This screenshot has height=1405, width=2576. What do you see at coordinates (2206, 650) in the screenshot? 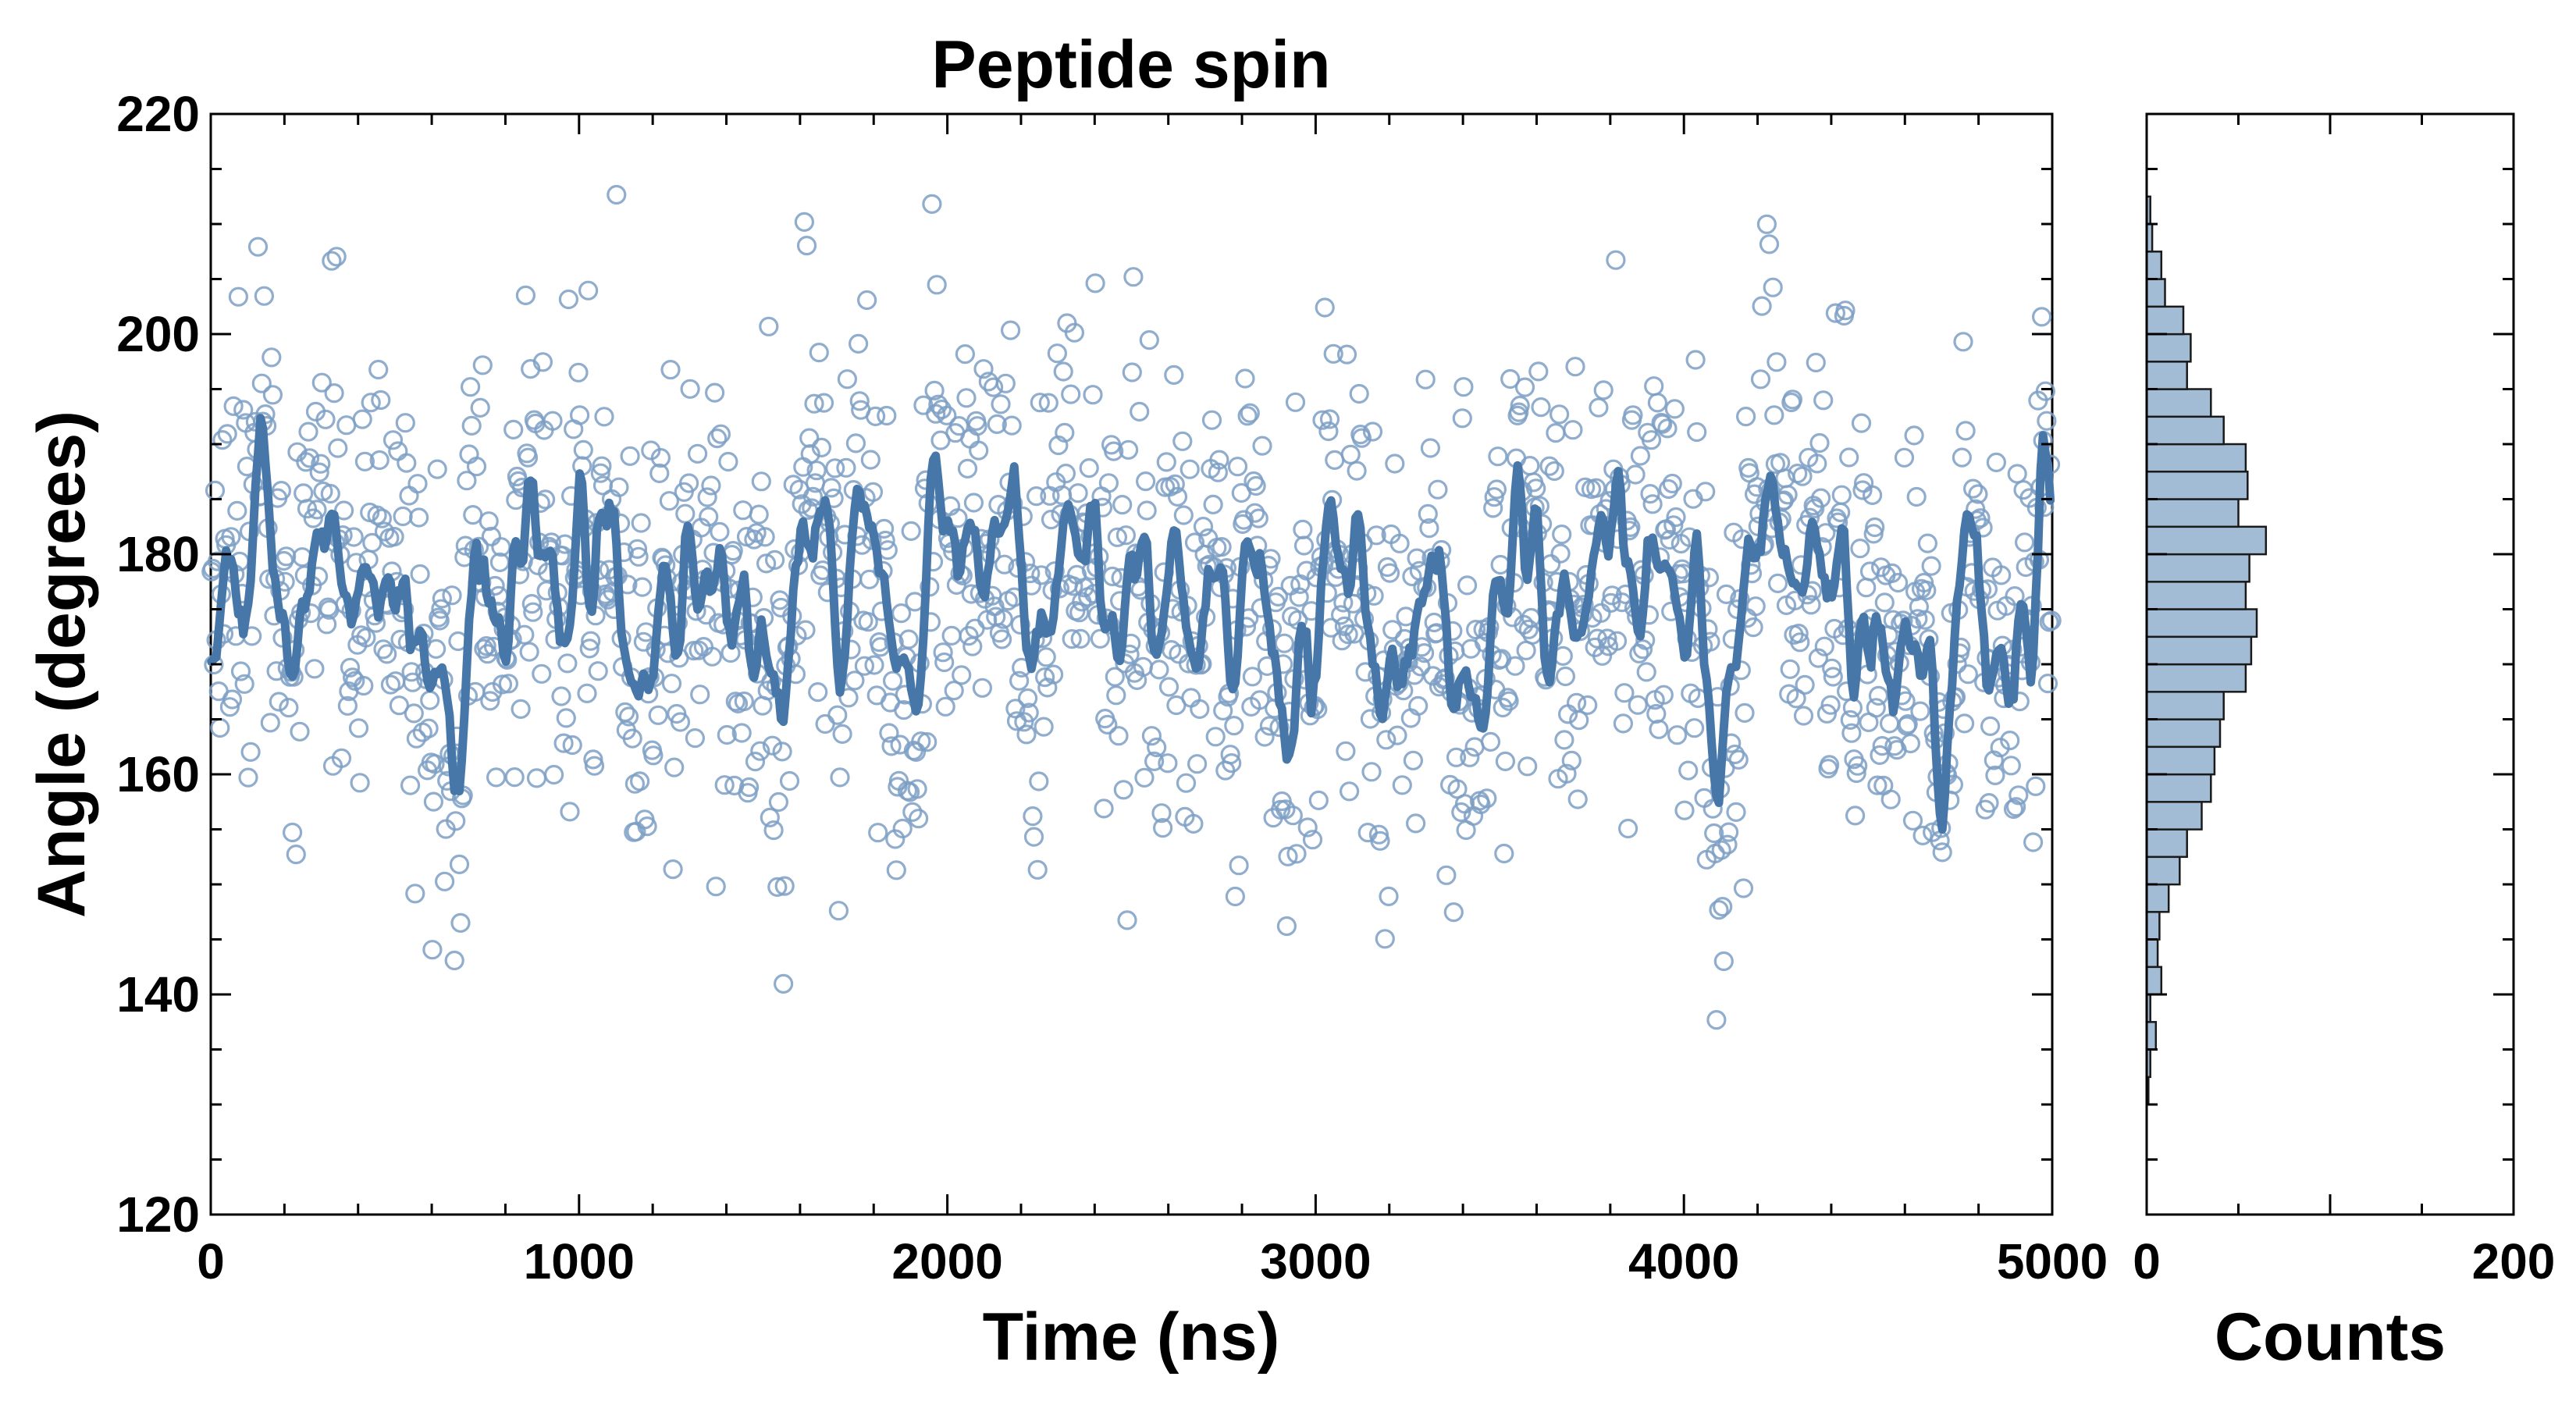
I see `histogram-bars` at bounding box center [2206, 650].